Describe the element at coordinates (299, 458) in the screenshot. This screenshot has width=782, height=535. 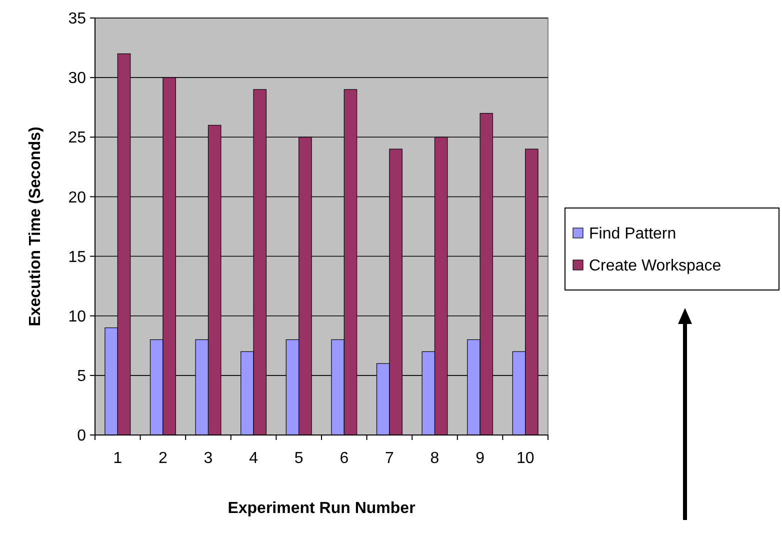
I see `x-tick-label: 5` at that location.